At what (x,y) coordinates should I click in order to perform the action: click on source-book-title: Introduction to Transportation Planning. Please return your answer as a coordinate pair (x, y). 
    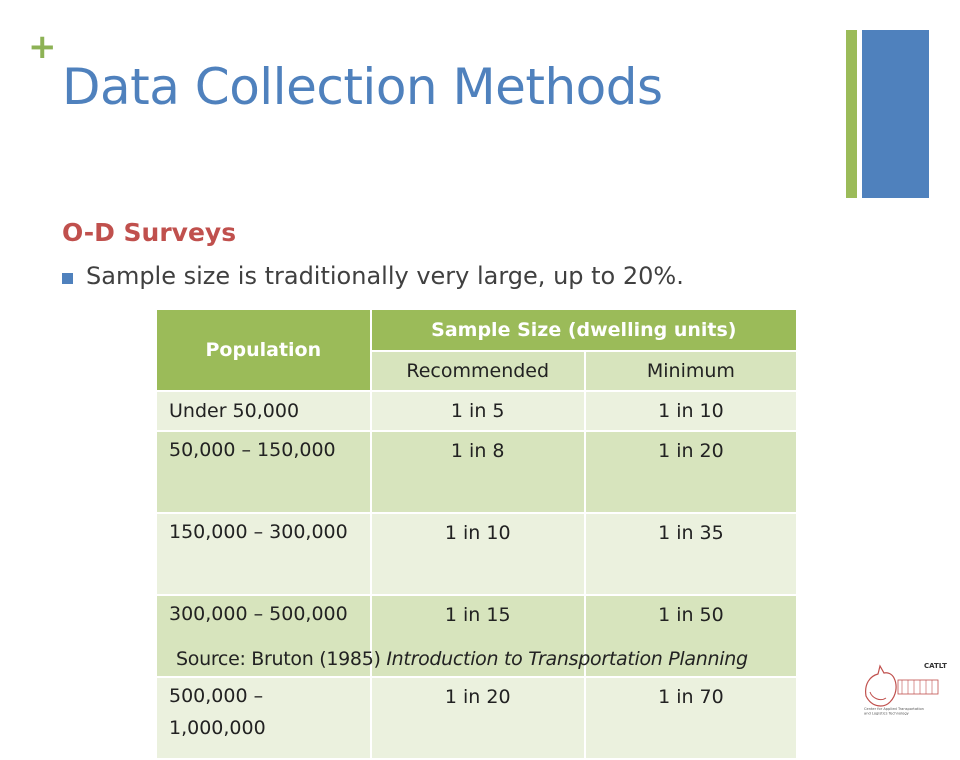
    Looking at the image, I should click on (567, 659).